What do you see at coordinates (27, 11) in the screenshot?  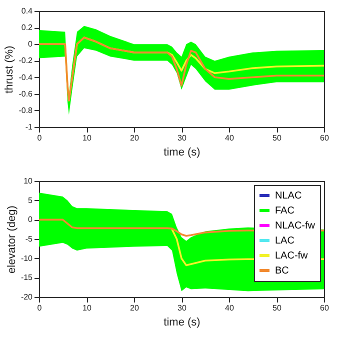 I see `y-tick-label: 0.4` at bounding box center [27, 11].